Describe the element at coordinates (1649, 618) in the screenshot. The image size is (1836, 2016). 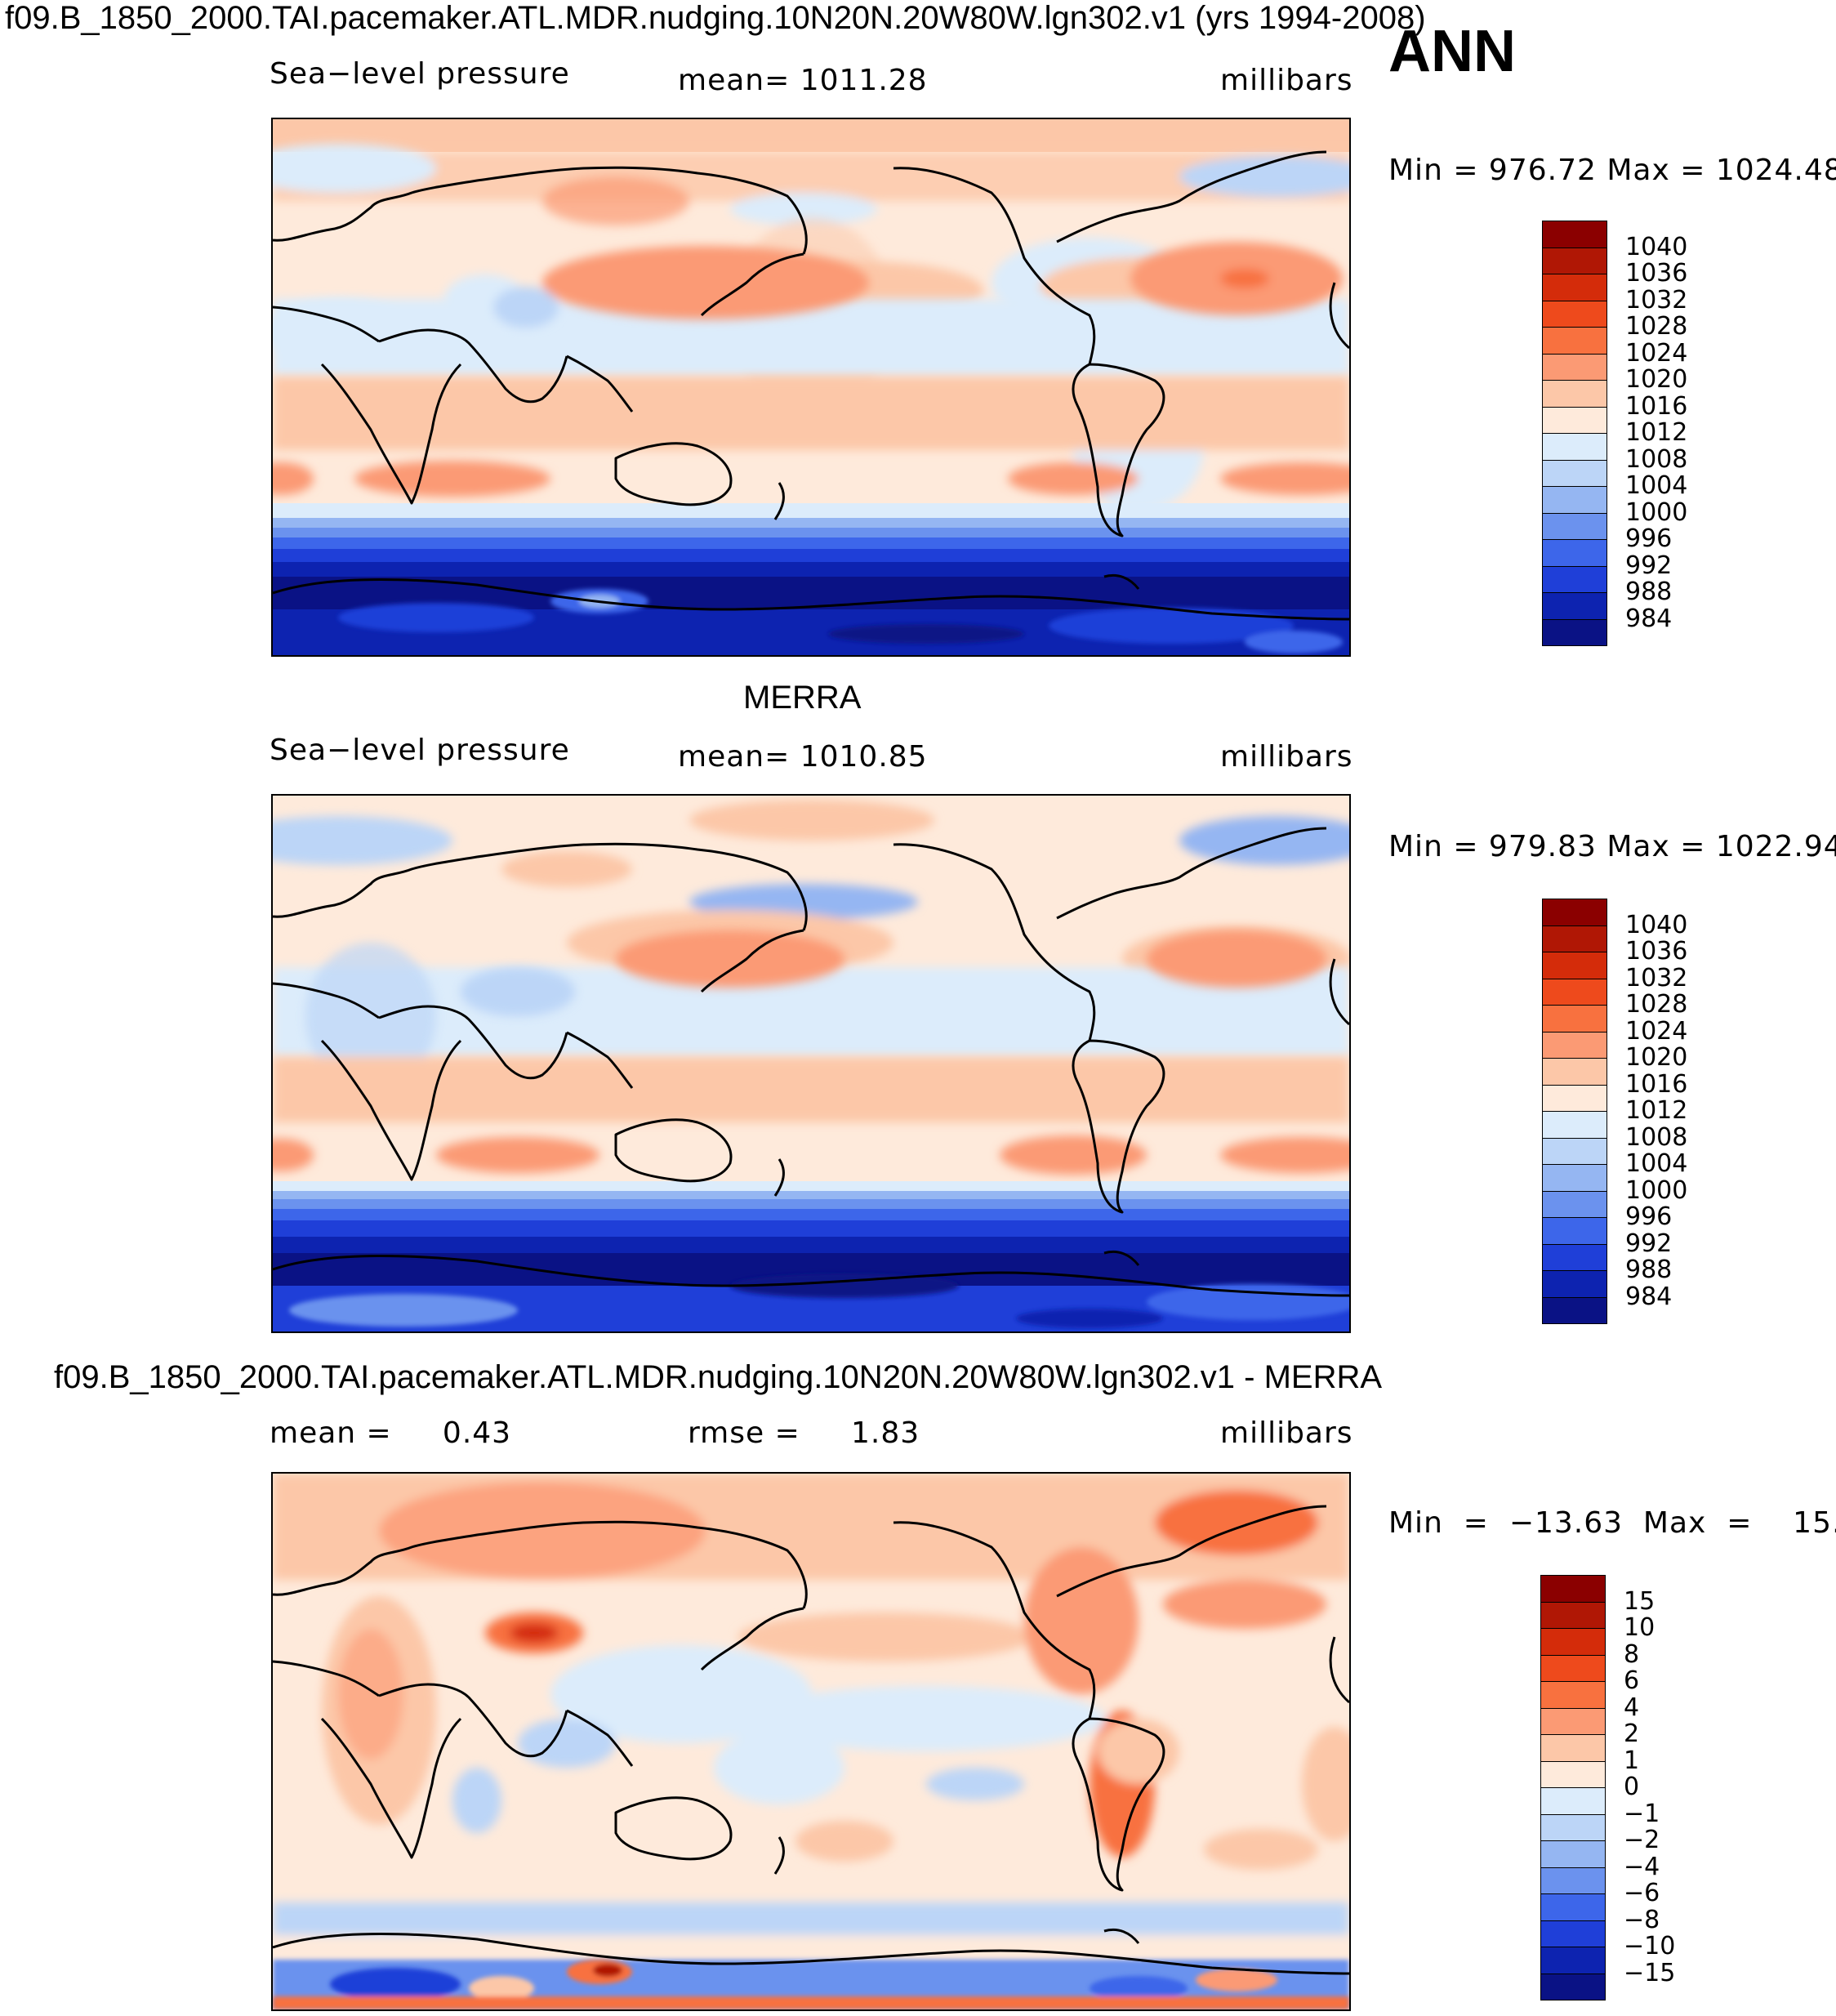
I see `colorbar-tick-label: 984` at that location.